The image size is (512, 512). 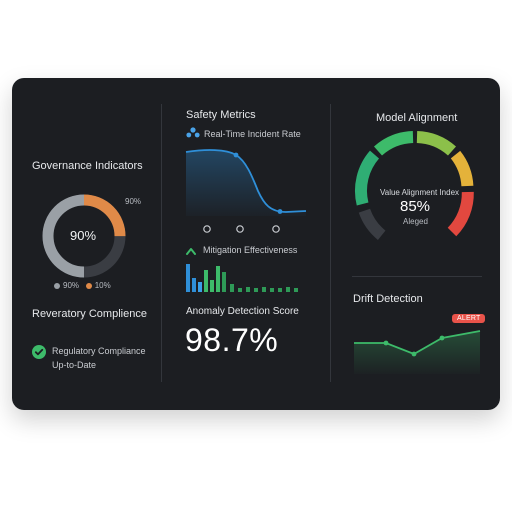 I want to click on alignment-title: Model Alignment, so click(x=417, y=118).